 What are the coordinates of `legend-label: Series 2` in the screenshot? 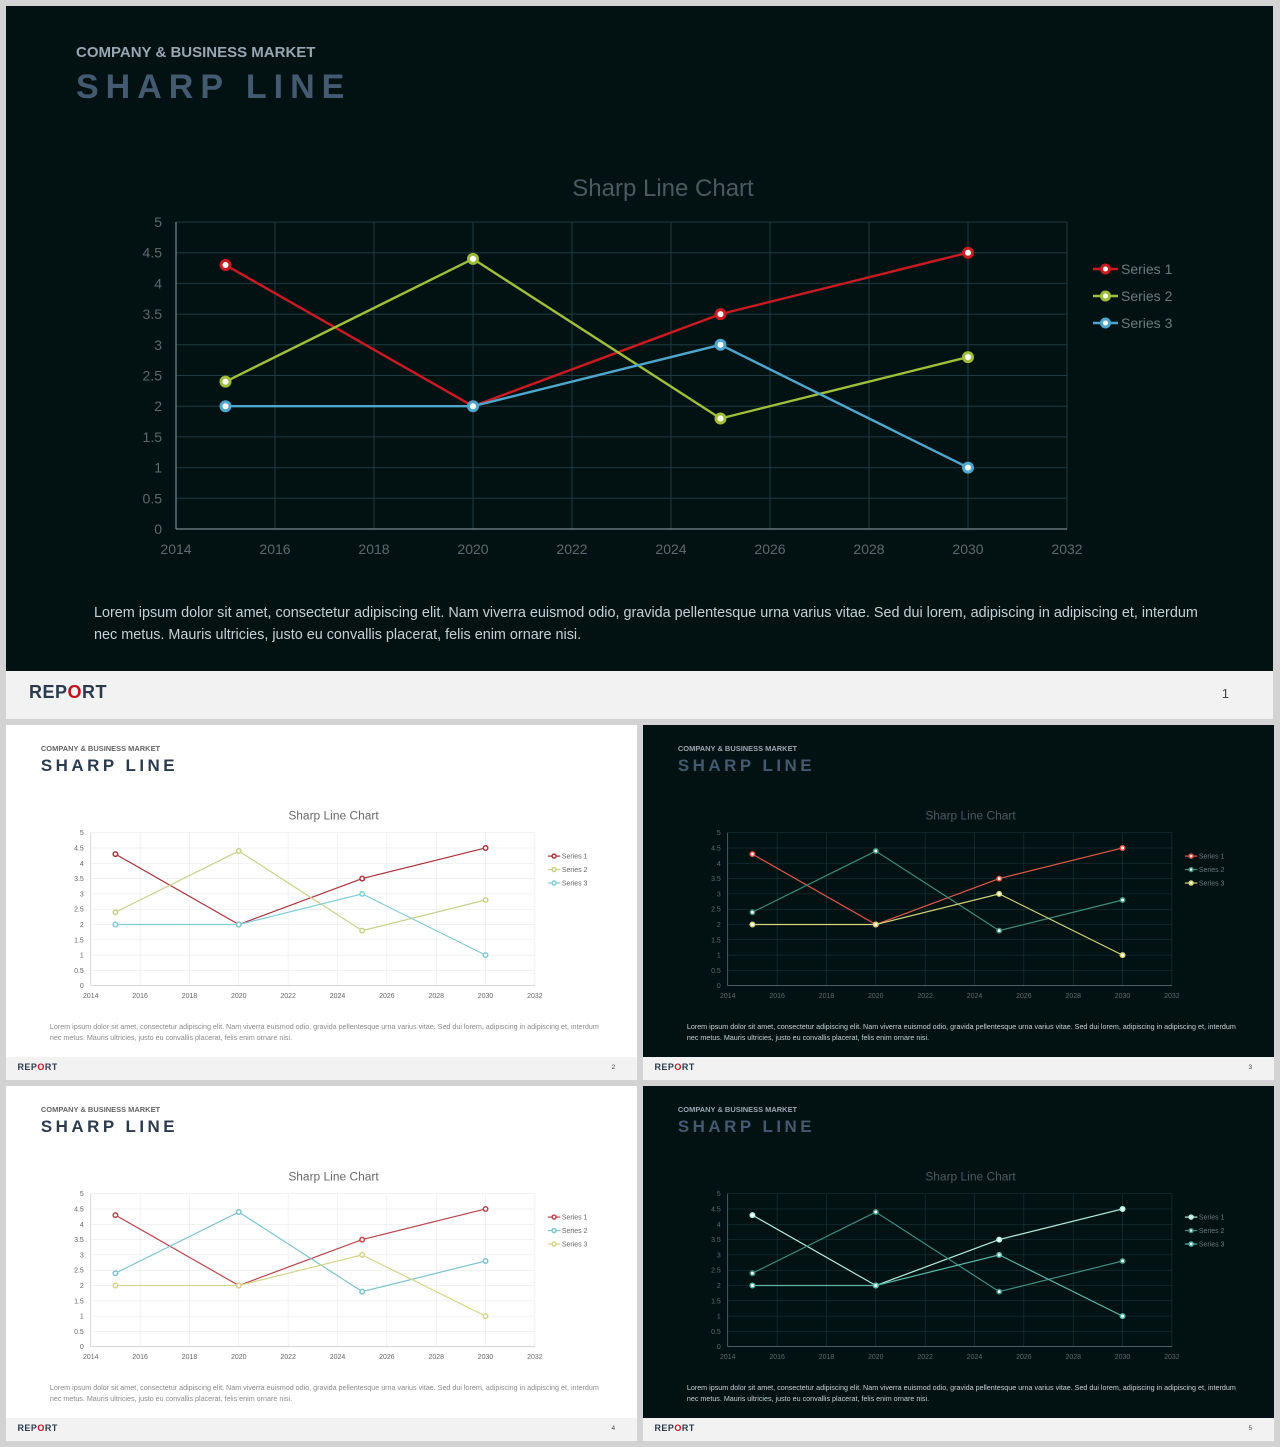 It's located at (575, 1231).